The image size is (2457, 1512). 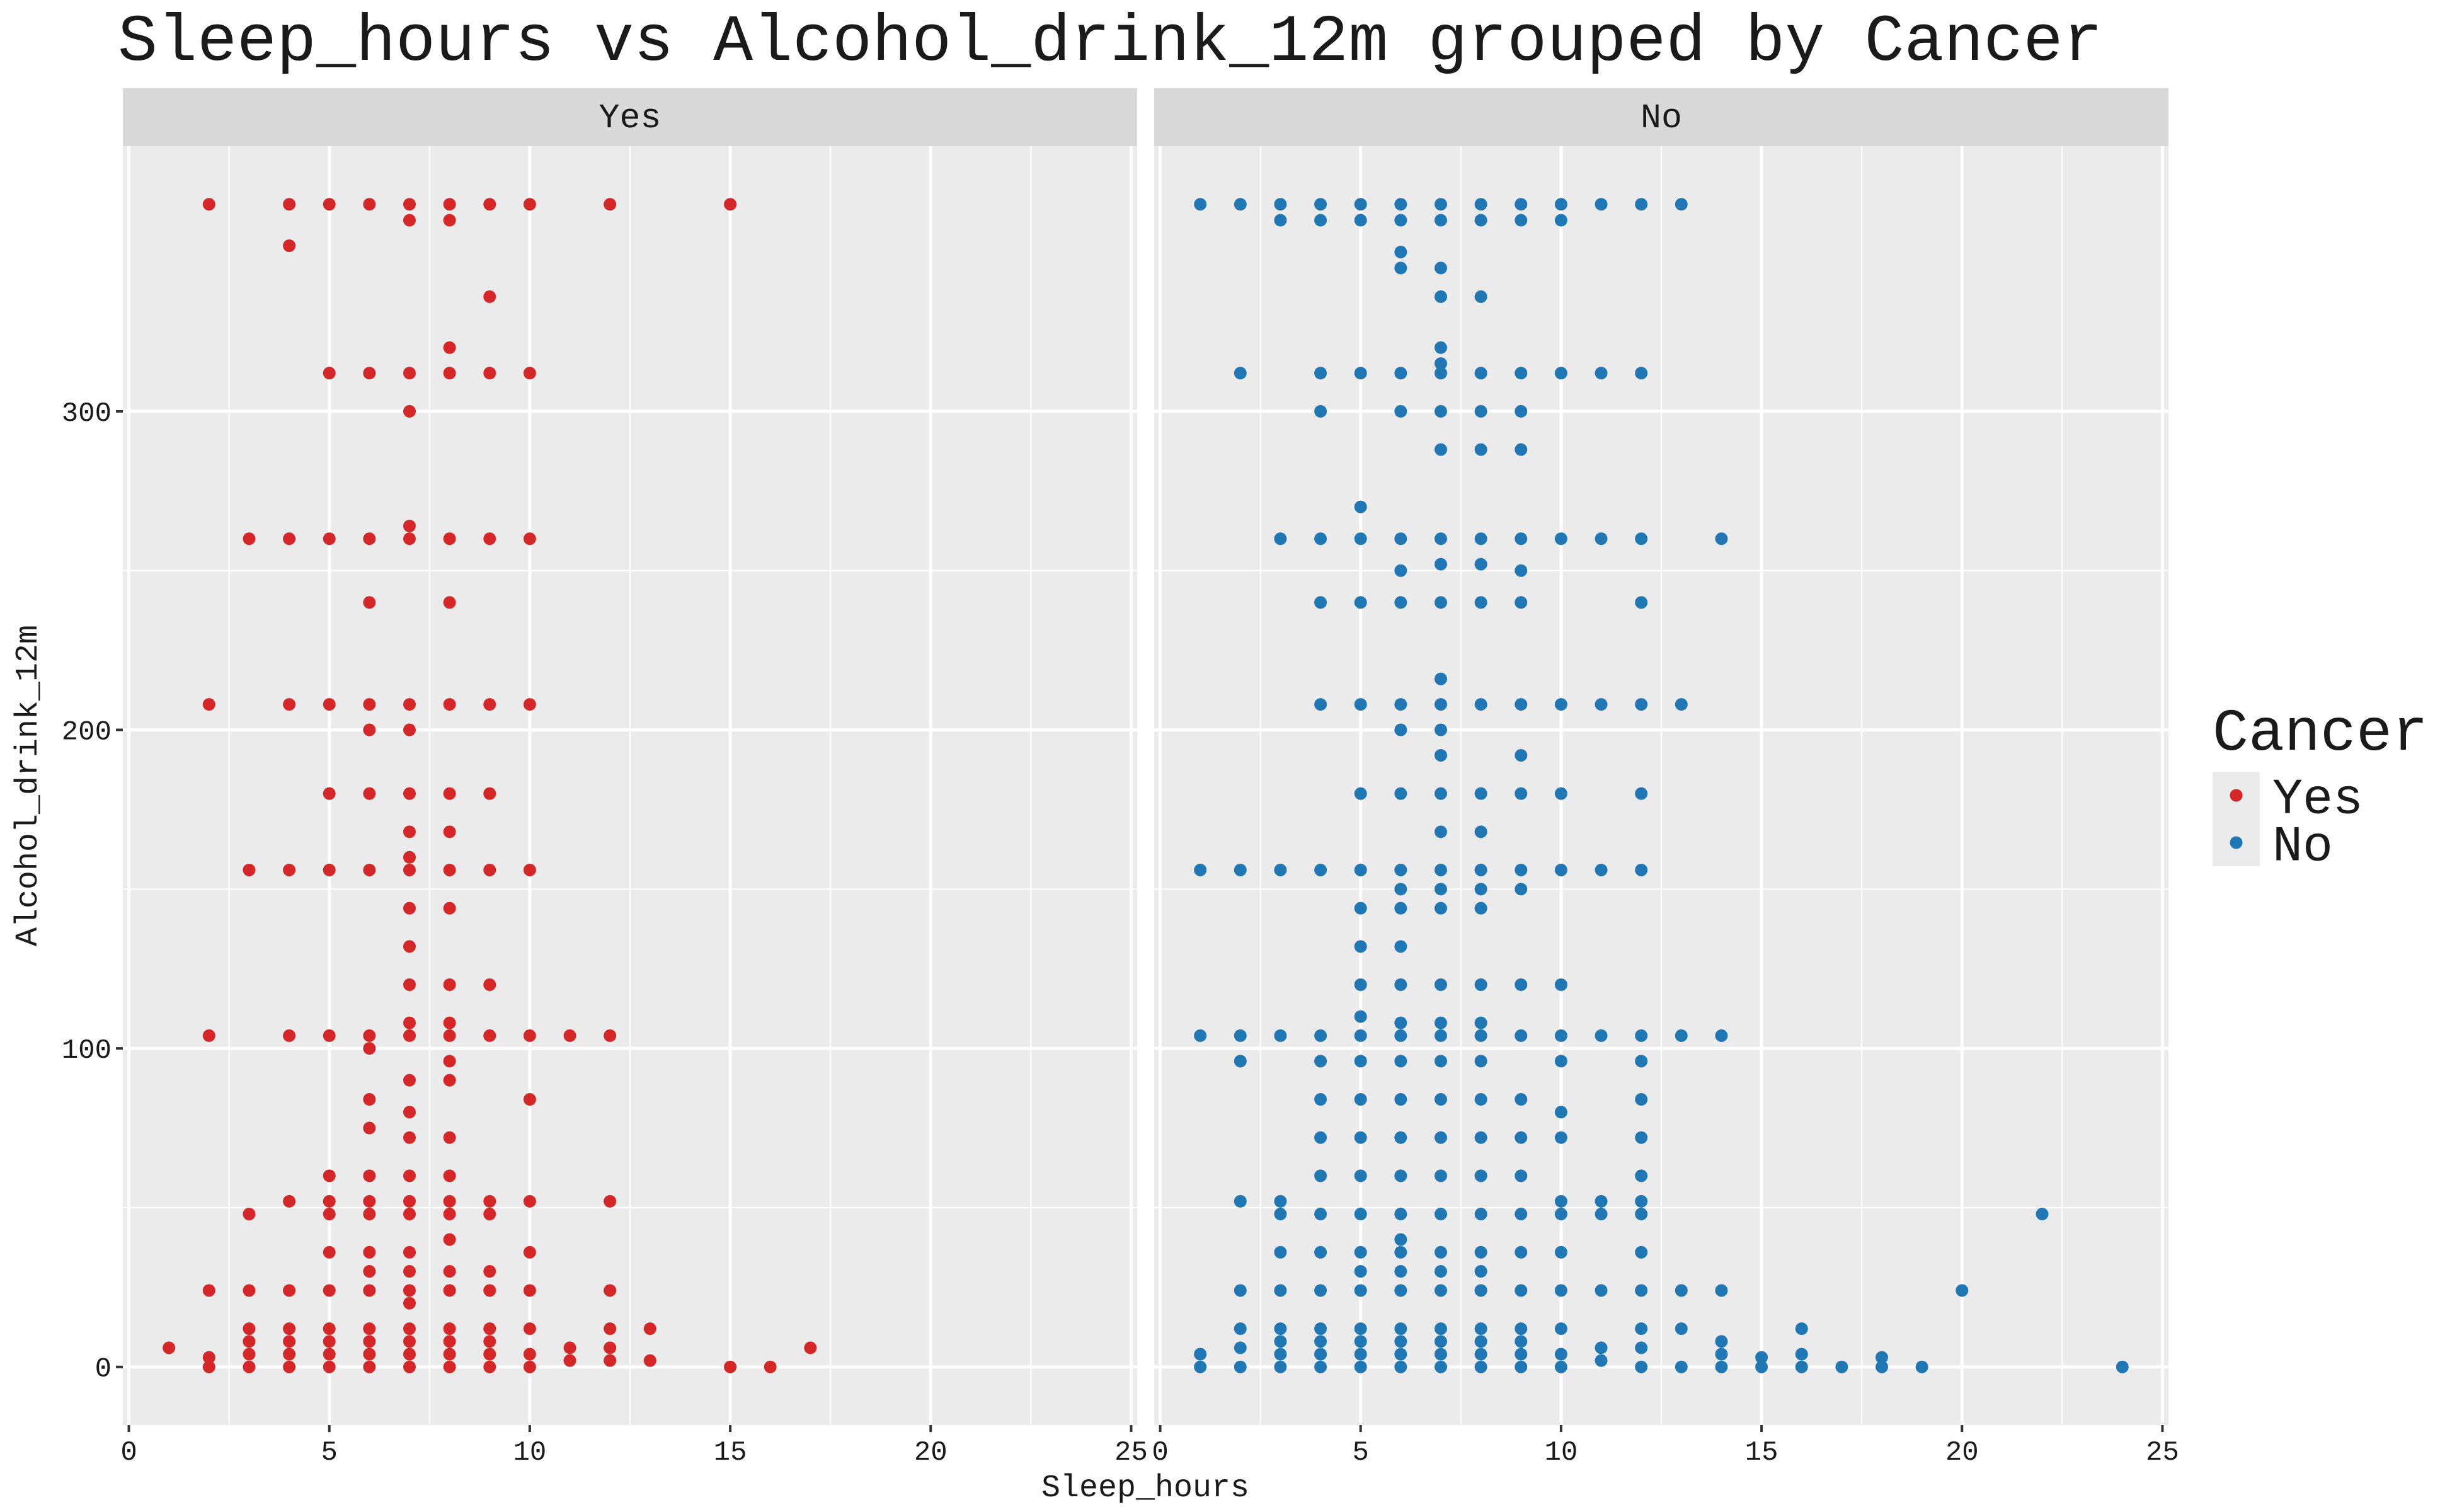 What do you see at coordinates (1145, 1488) in the screenshot?
I see `x-axis-label: Sleep_hours` at bounding box center [1145, 1488].